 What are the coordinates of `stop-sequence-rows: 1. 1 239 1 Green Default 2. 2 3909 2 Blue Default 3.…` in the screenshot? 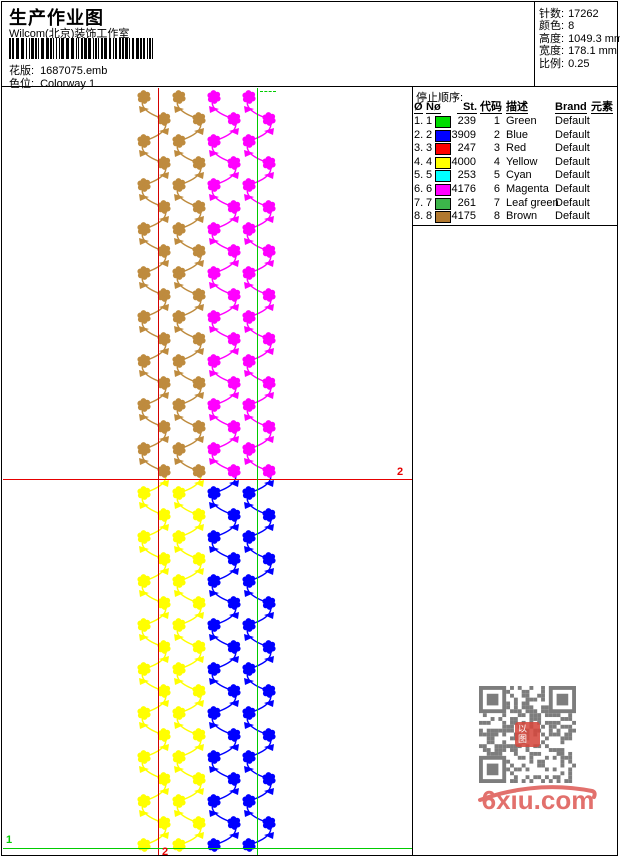 It's located at (515, 169).